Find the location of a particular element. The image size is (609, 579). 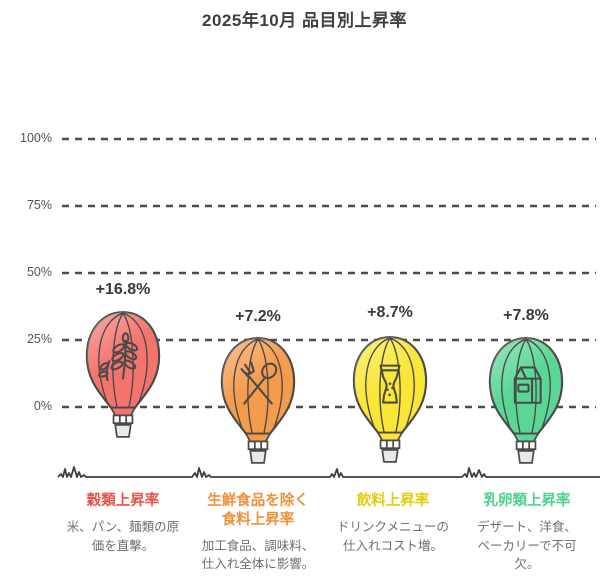

value-label-grains: +16.8% is located at coordinates (123, 289).